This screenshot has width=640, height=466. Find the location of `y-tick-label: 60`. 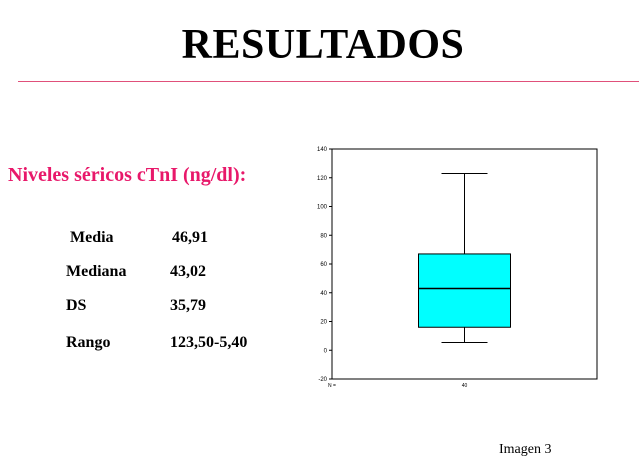

y-tick-label: 60 is located at coordinates (323, 265).